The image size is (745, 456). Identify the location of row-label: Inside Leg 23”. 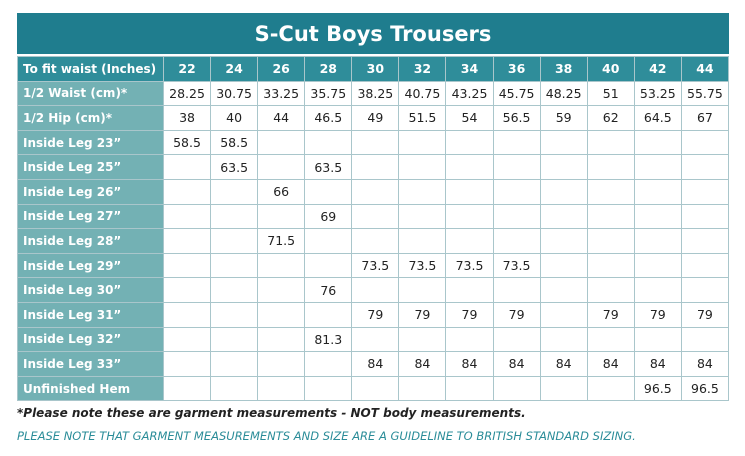
(90, 142).